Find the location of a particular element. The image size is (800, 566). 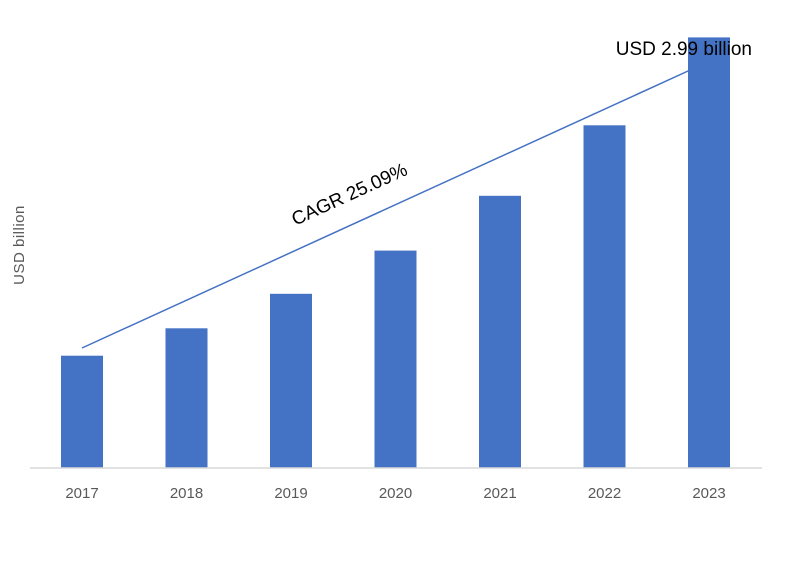

end-value-annotation: USD 2.99 billion is located at coordinates (684, 49).